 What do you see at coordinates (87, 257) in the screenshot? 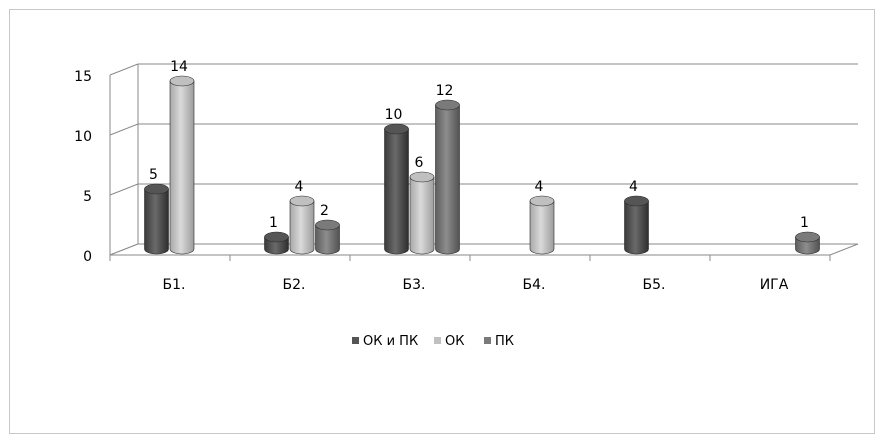
I see `y-tick-label: 0` at bounding box center [87, 257].